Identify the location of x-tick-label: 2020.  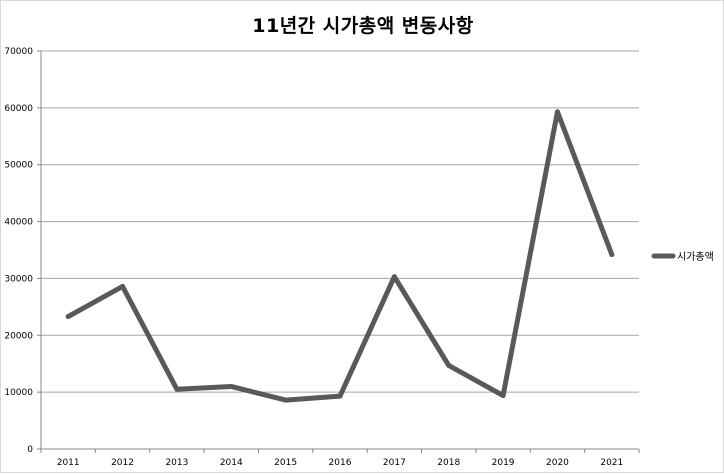
(557, 463).